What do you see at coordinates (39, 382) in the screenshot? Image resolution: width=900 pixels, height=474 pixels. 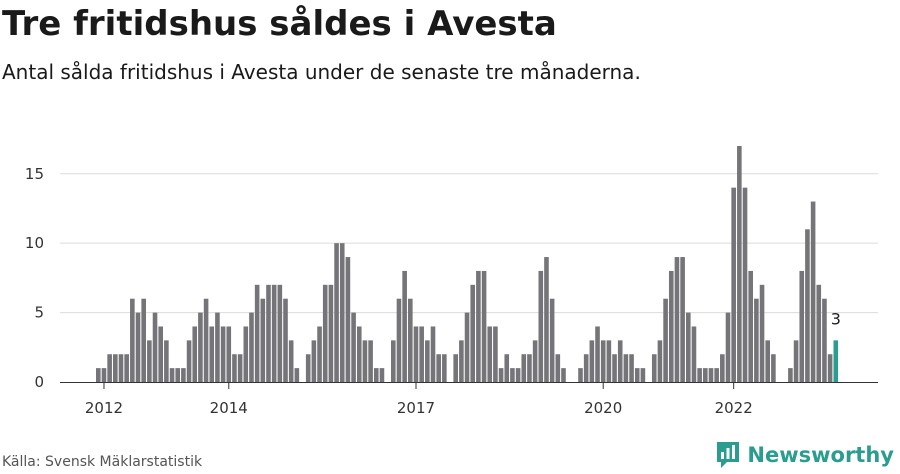 I see `y-tick-label: 0` at bounding box center [39, 382].